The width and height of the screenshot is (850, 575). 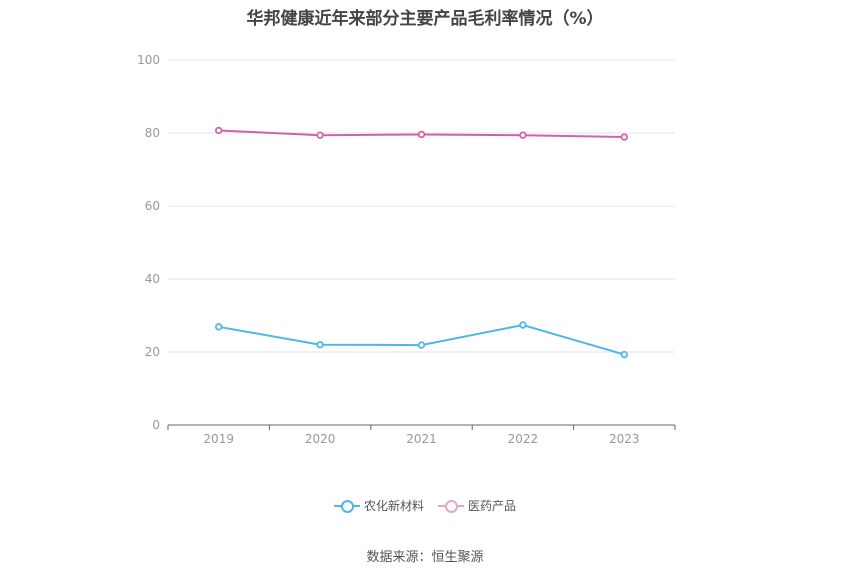 I want to click on y-tick-label: 20, so click(x=152, y=352).